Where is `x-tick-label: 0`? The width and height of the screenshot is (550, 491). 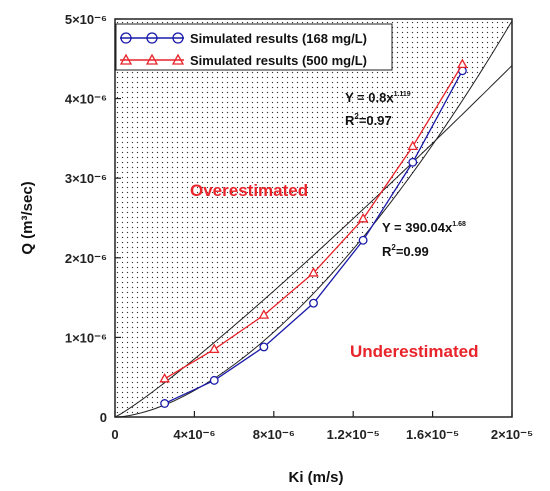 x-tick-label: 0 is located at coordinates (114, 434).